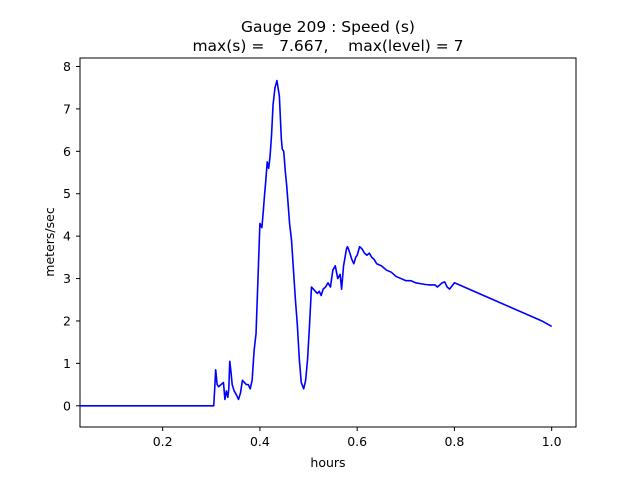  What do you see at coordinates (67, 320) in the screenshot?
I see `y-tick-label: 2` at bounding box center [67, 320].